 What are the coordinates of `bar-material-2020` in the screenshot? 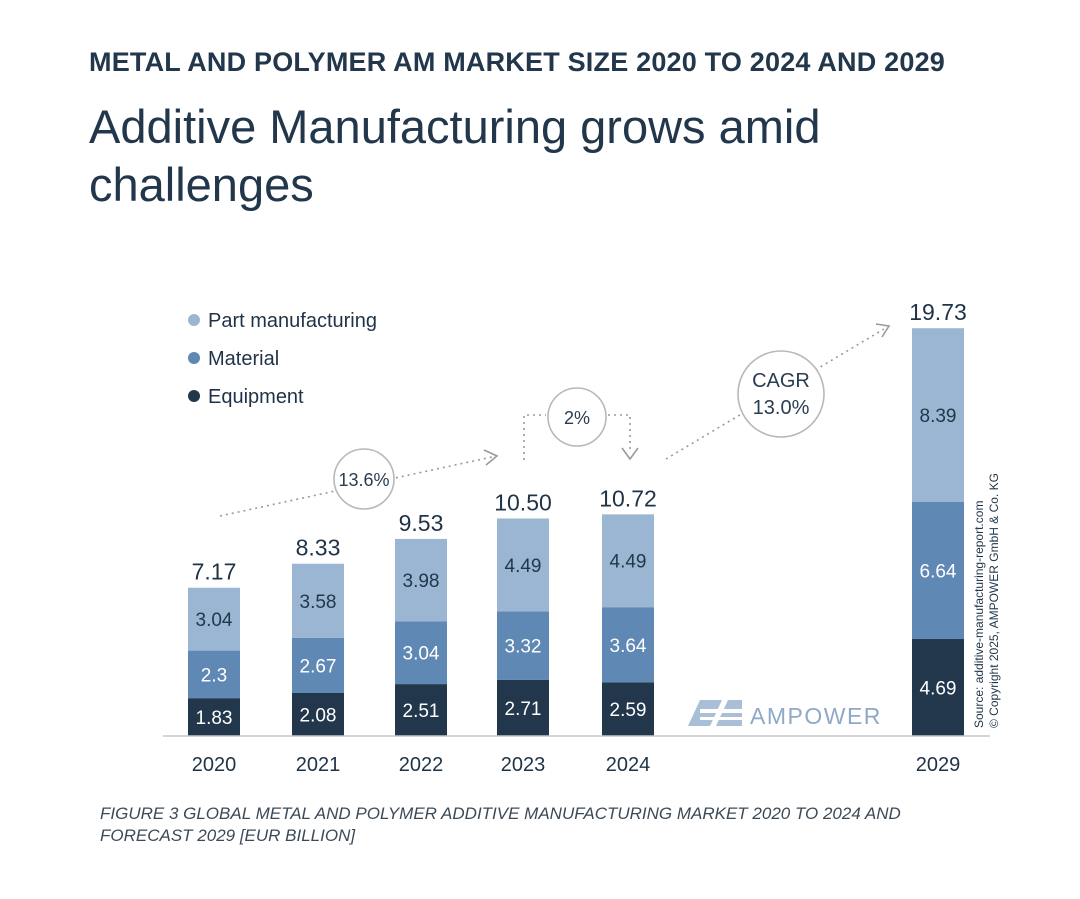 It's located at (214, 674).